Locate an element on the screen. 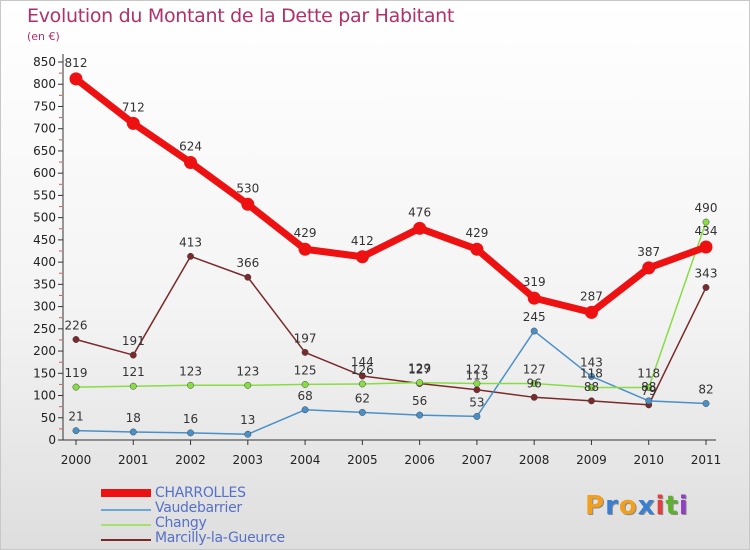 The image size is (750, 550). data-label-vaudebarrier: 18 is located at coordinates (133, 418).